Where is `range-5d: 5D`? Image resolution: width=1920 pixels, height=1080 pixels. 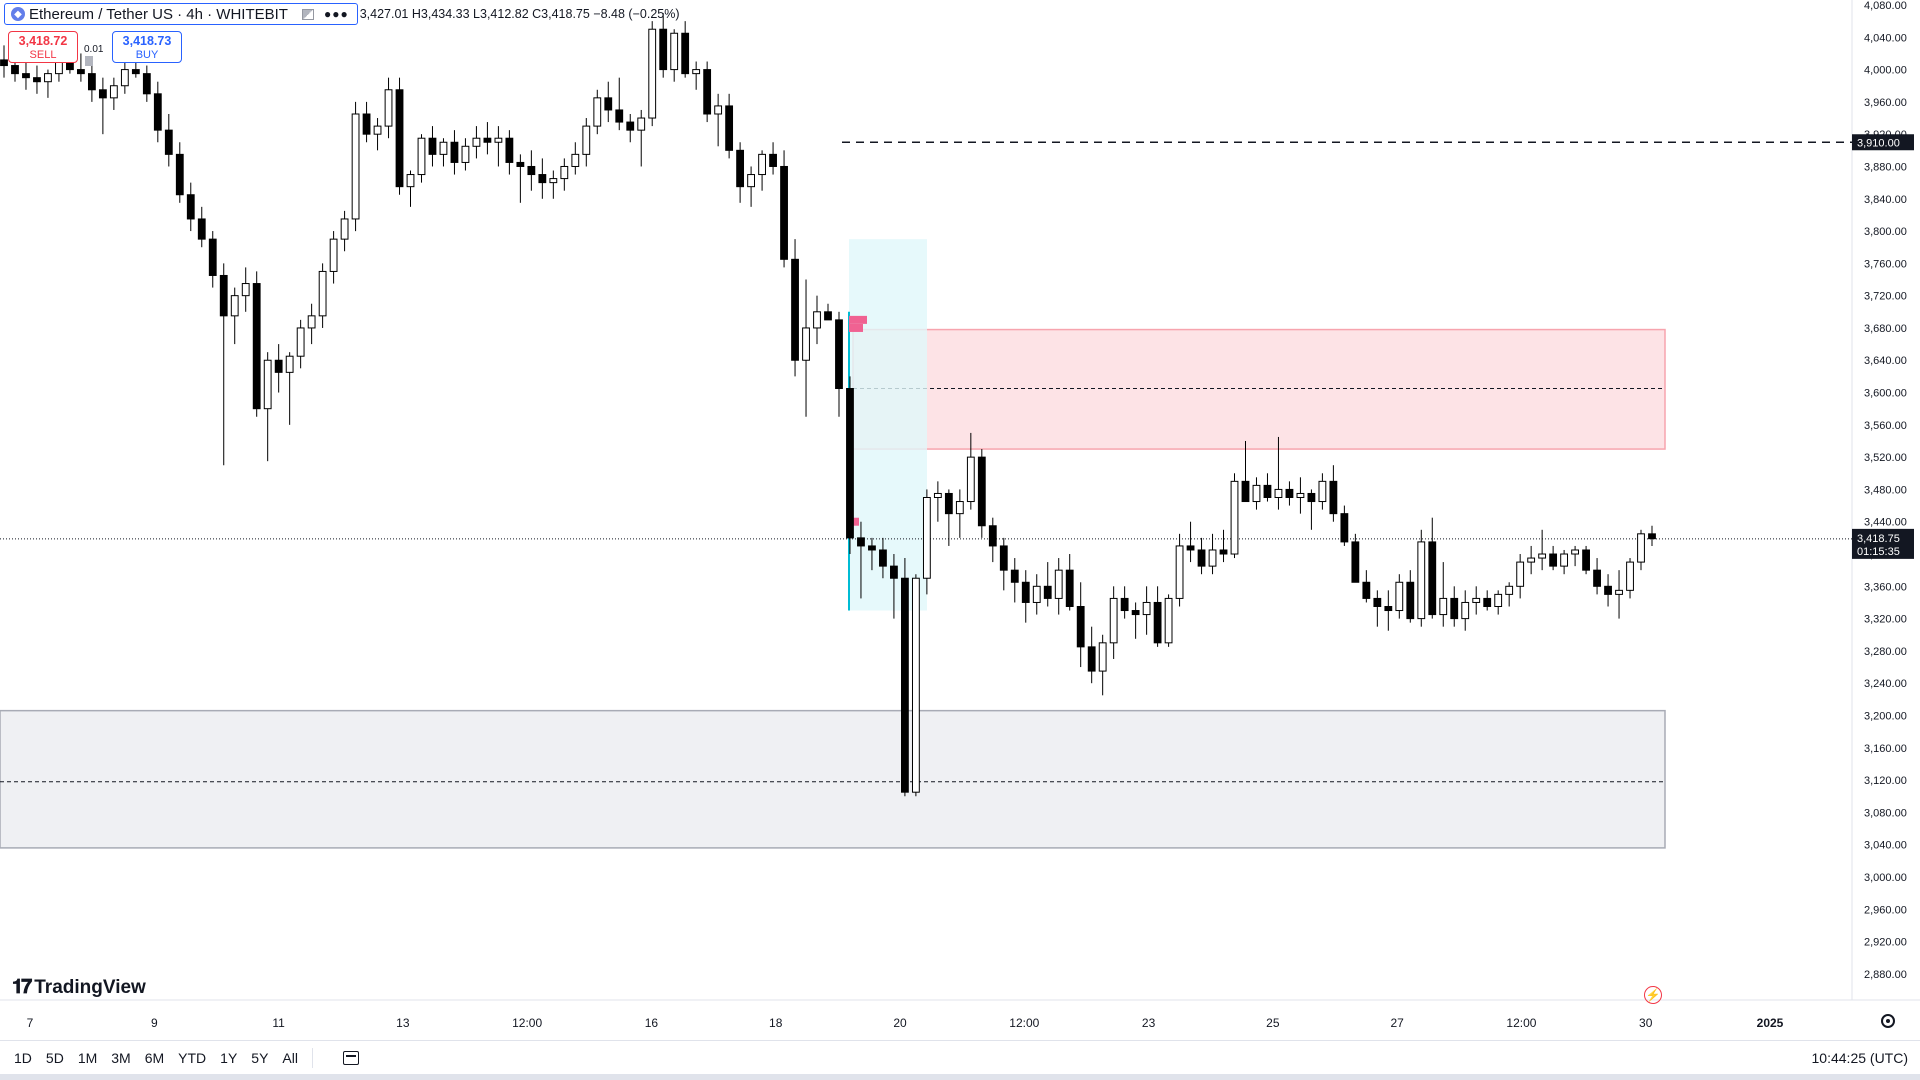
range-5d: 5D is located at coordinates (54, 1058).